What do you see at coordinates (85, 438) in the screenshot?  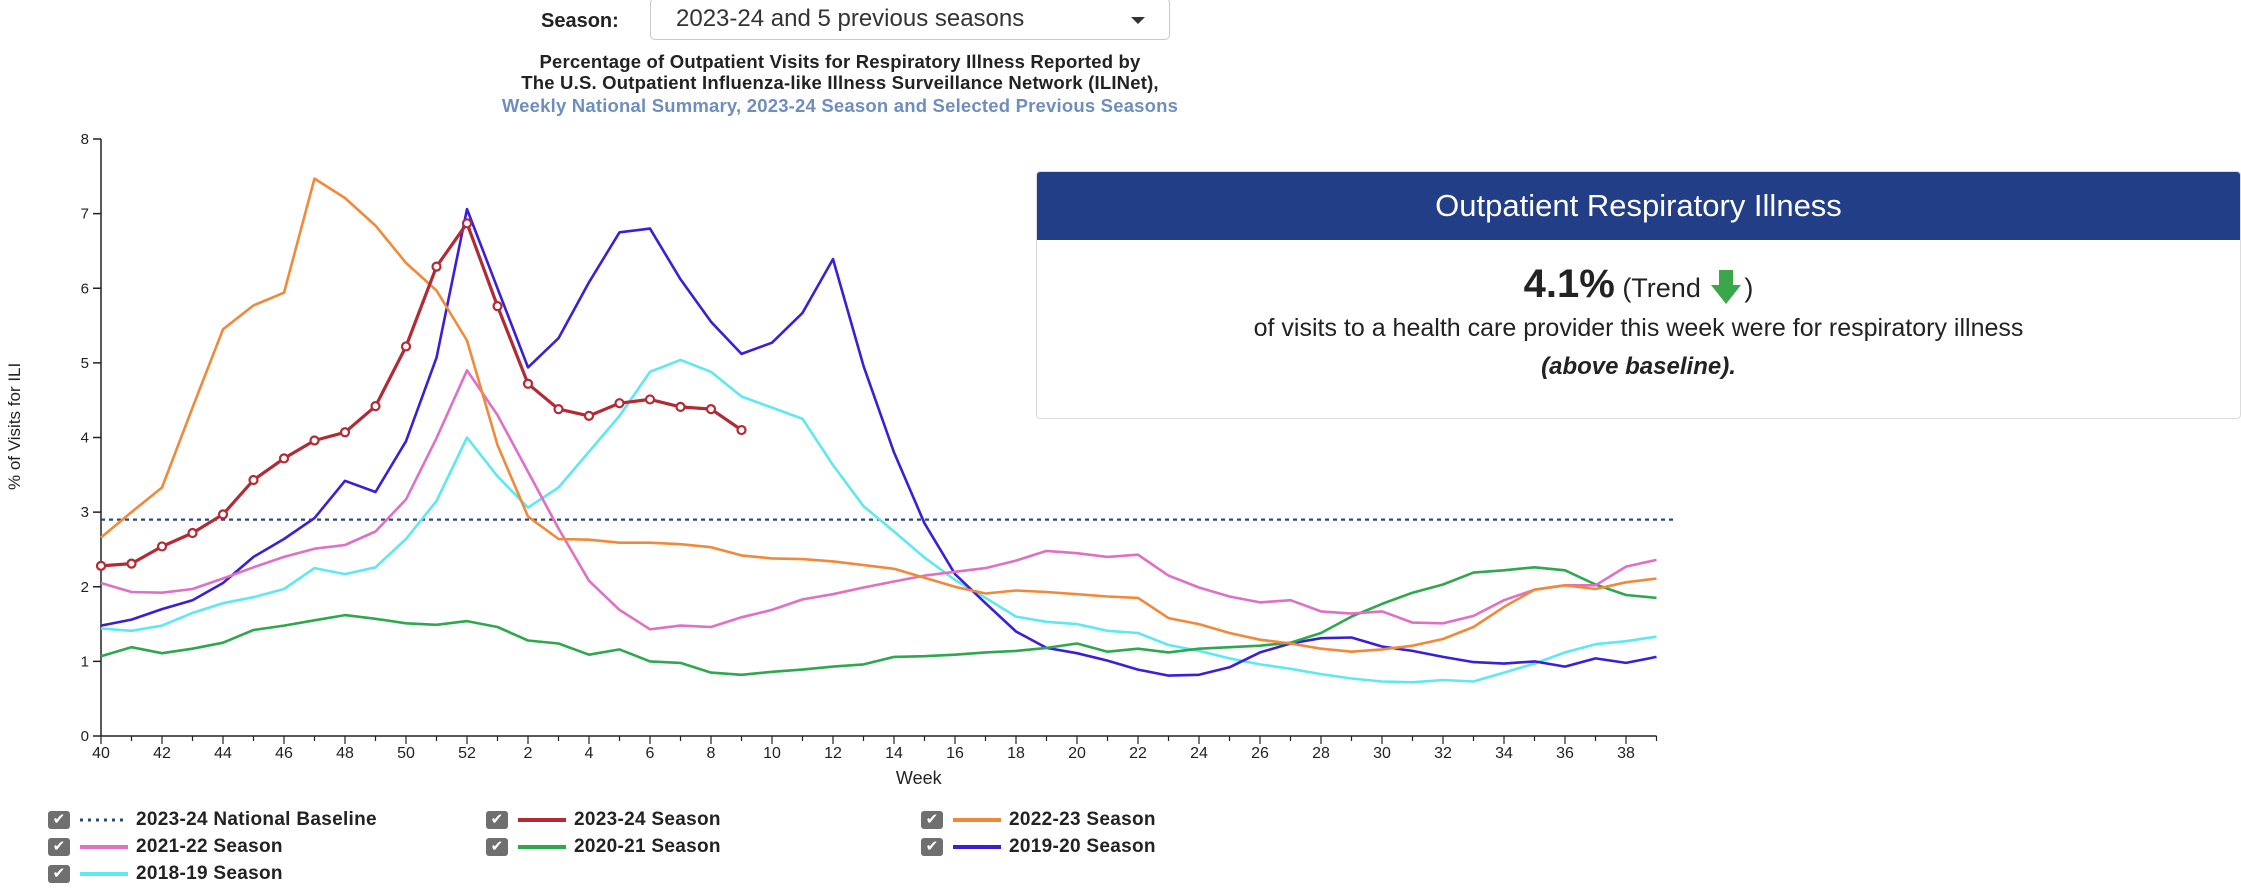 I see `y-tick-label: 4` at bounding box center [85, 438].